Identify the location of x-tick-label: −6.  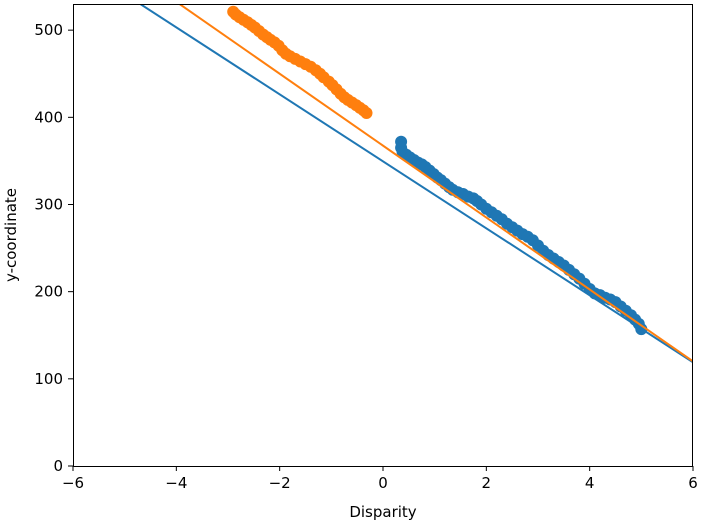
(73, 483).